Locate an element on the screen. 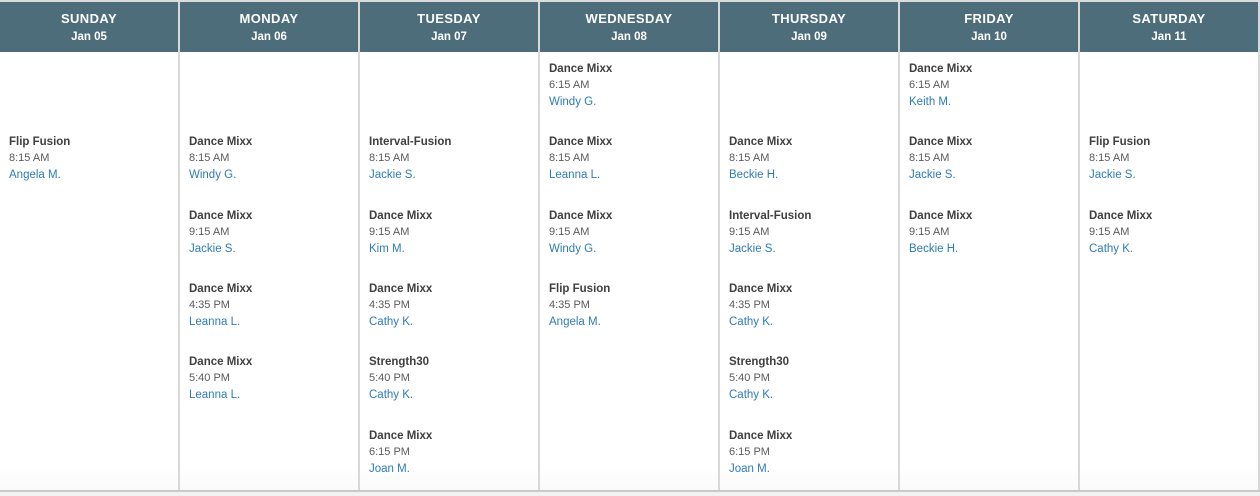 This screenshot has height=496, width=1260. day-header: SATURDAY Jan 11 is located at coordinates (1169, 27).